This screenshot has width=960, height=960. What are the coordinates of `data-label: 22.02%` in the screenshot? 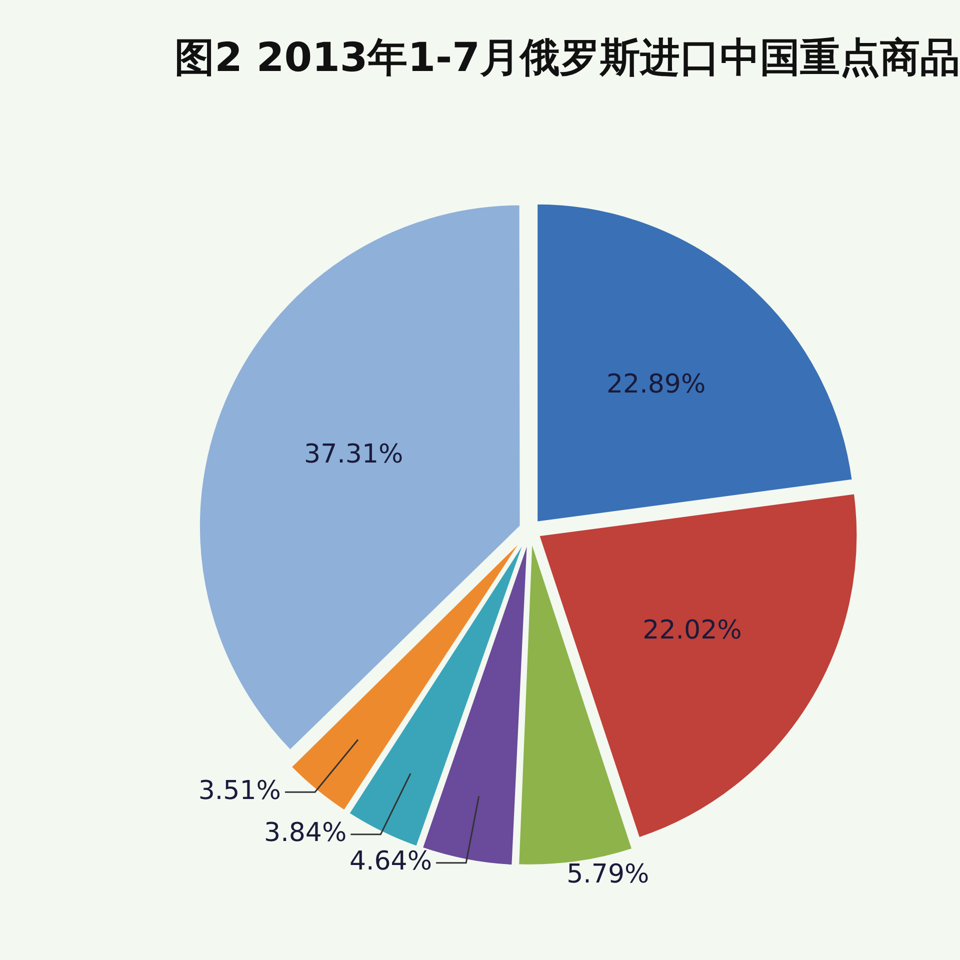 It's located at (692, 630).